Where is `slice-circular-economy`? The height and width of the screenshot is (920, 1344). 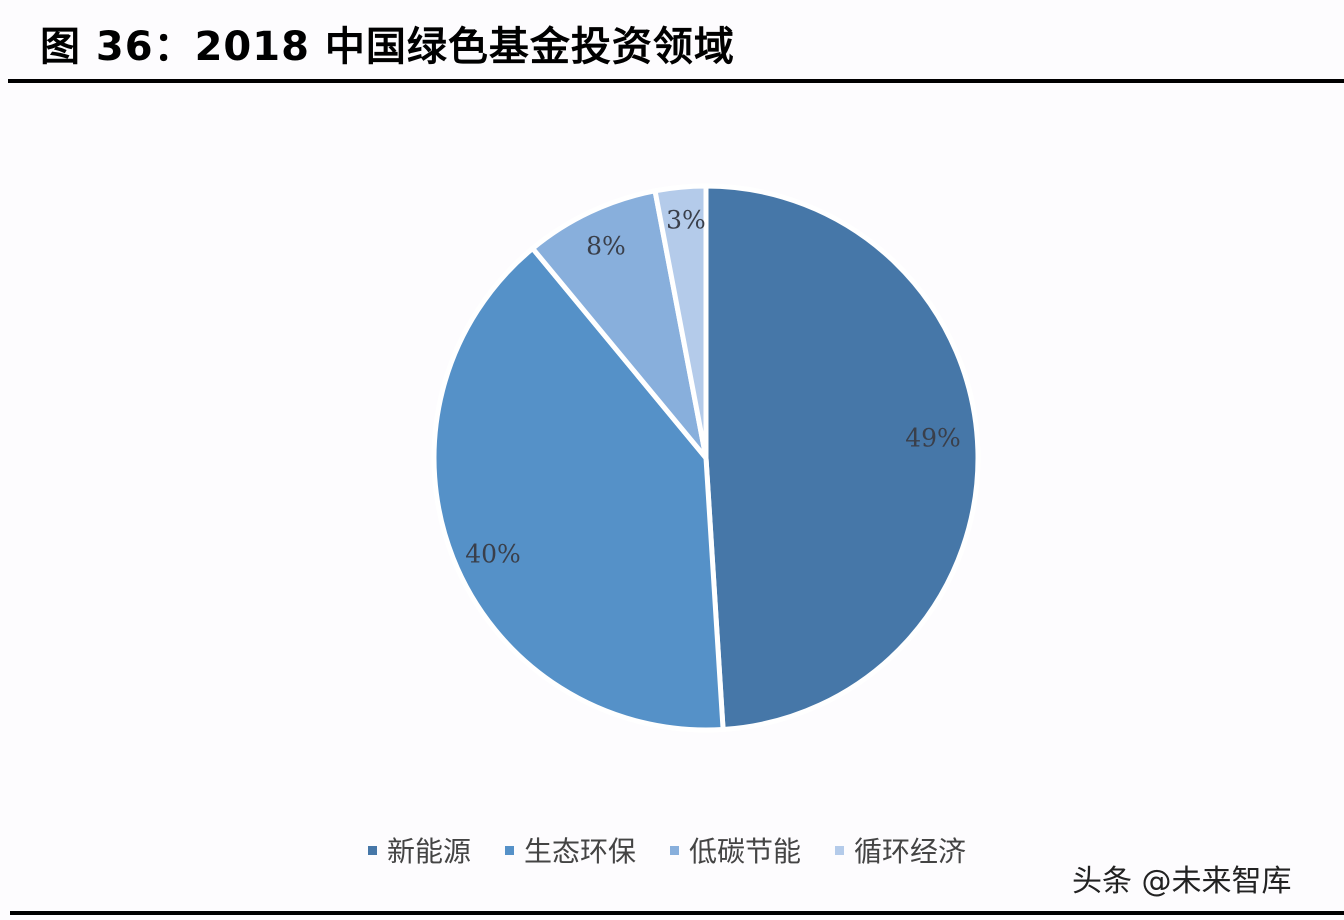
slice-circular-economy is located at coordinates (680, 321).